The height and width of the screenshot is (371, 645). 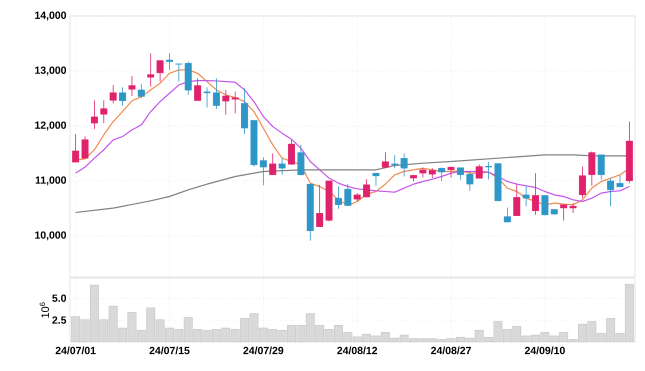 I want to click on y-tick-label: 2.5, so click(x=59, y=320).